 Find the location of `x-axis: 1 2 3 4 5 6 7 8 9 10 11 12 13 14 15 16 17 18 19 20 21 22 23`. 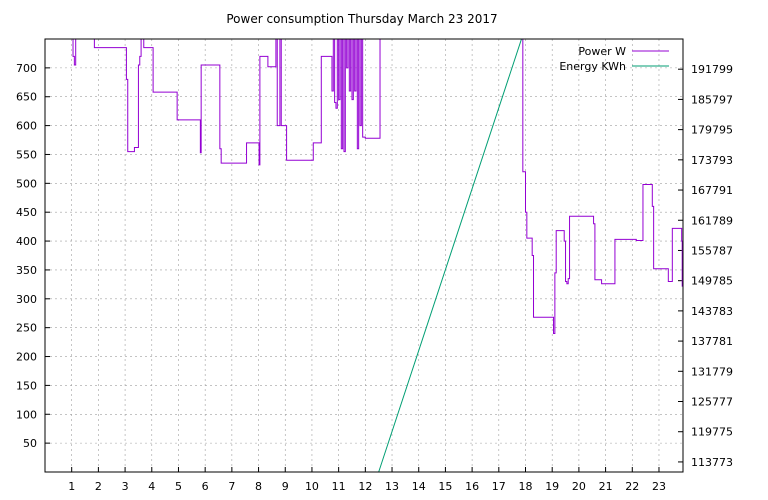

x-axis: 1 2 3 4 5 6 7 8 9 10 11 12 13 14 15 16 17 18 19 20 21 22 23 is located at coordinates (367, 480).